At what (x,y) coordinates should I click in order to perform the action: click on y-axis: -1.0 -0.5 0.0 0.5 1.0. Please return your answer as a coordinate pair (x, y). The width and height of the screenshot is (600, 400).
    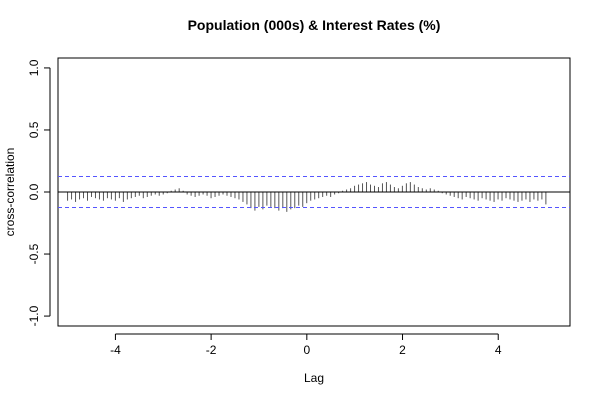
    Looking at the image, I should click on (39, 192).